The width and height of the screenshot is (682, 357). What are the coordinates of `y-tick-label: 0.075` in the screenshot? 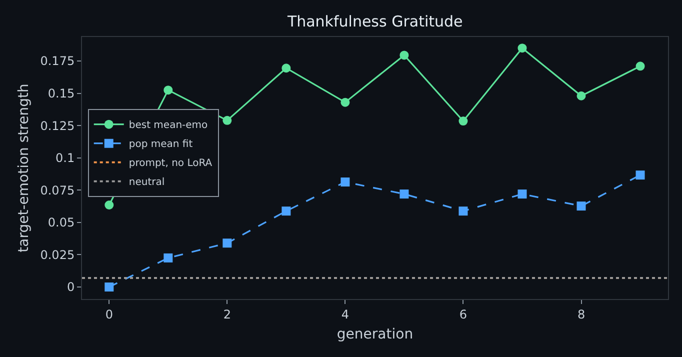 It's located at (57, 190).